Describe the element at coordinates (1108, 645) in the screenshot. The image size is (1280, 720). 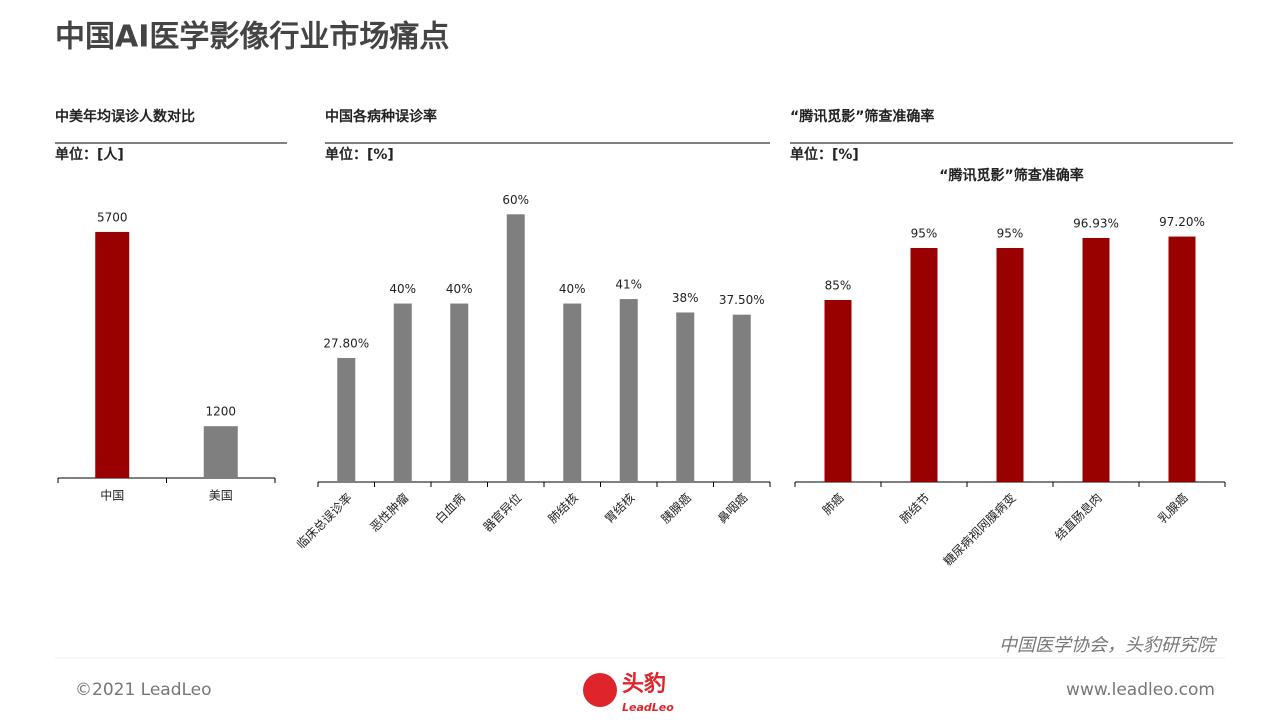
I see `source: 中国医学协会，头豹研究院` at that location.